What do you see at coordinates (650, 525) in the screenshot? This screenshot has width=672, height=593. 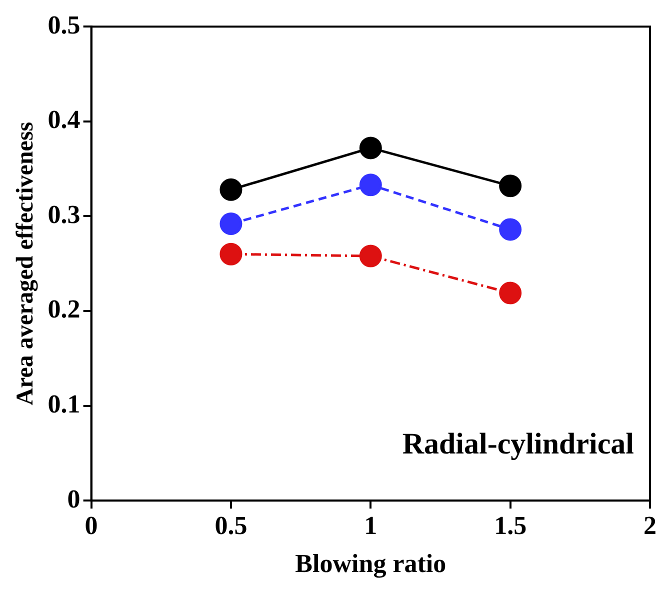 I see `x-tick-label: 2` at bounding box center [650, 525].